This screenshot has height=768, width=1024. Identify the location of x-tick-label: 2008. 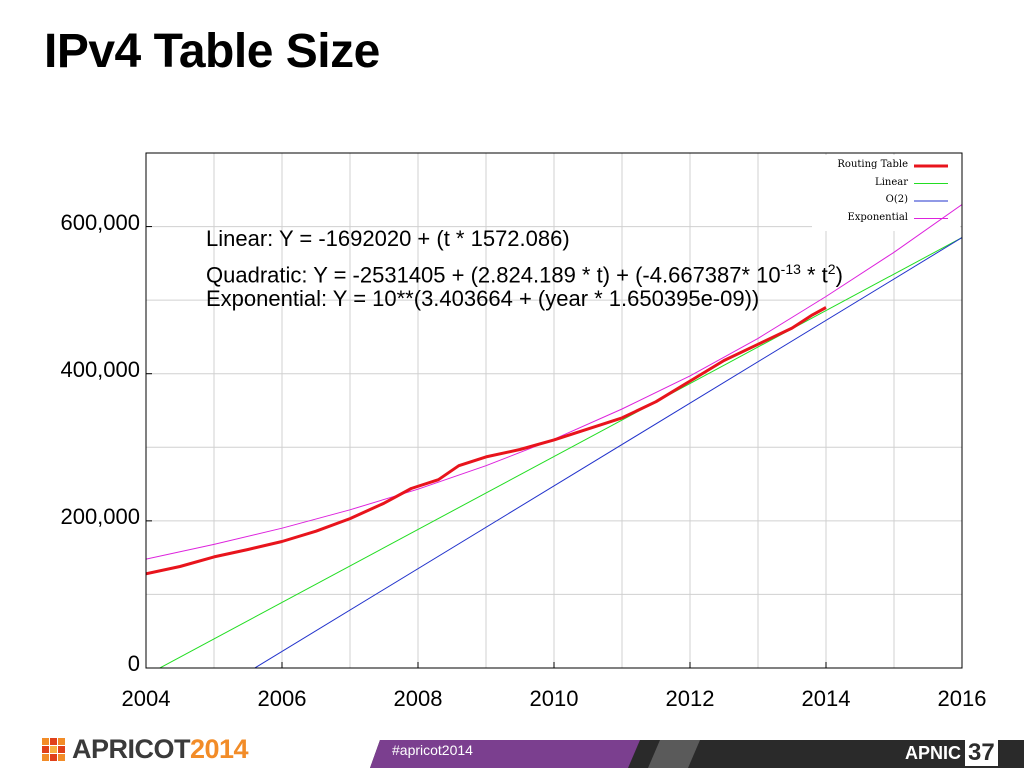
(418, 698).